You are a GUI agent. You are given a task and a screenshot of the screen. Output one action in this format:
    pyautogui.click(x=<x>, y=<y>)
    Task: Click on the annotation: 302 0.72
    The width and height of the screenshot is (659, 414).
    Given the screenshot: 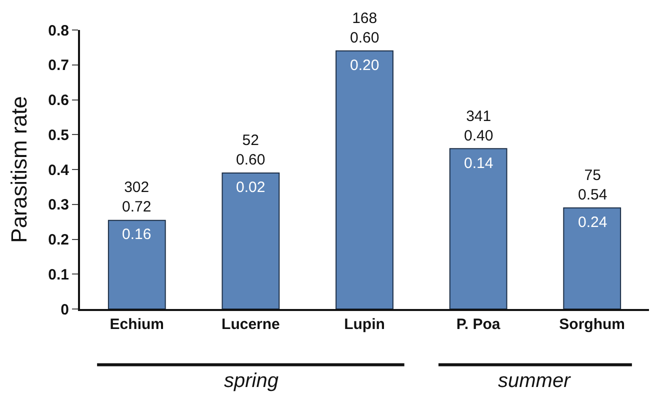 What is the action you would take?
    pyautogui.click(x=137, y=197)
    